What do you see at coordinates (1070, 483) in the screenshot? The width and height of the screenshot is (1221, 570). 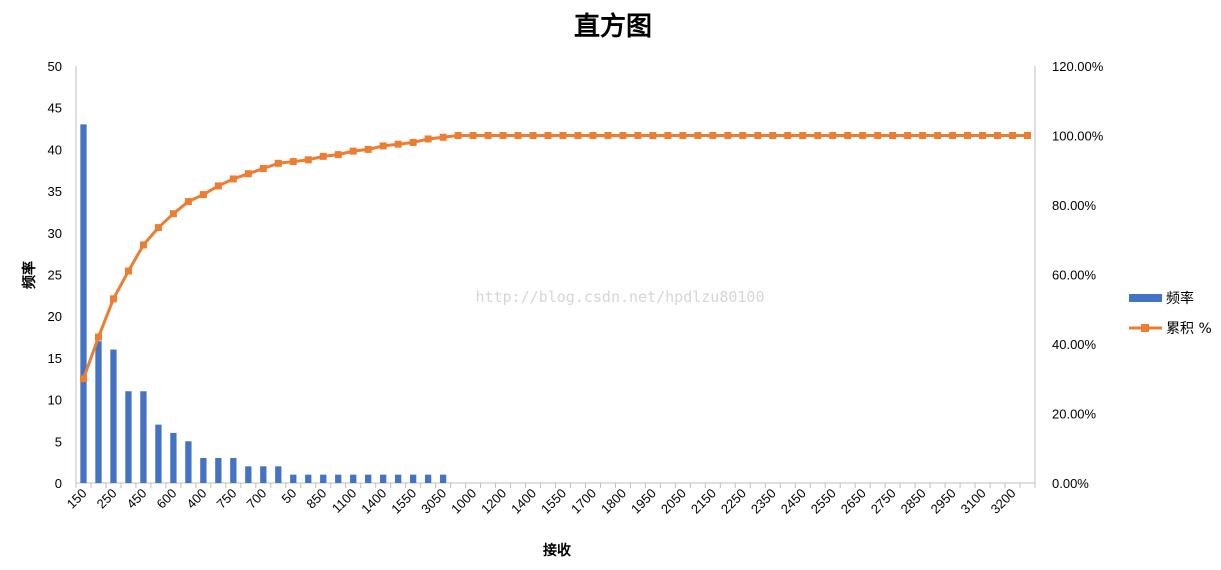 I see `y2-tick-label: 0.00%` at bounding box center [1070, 483].